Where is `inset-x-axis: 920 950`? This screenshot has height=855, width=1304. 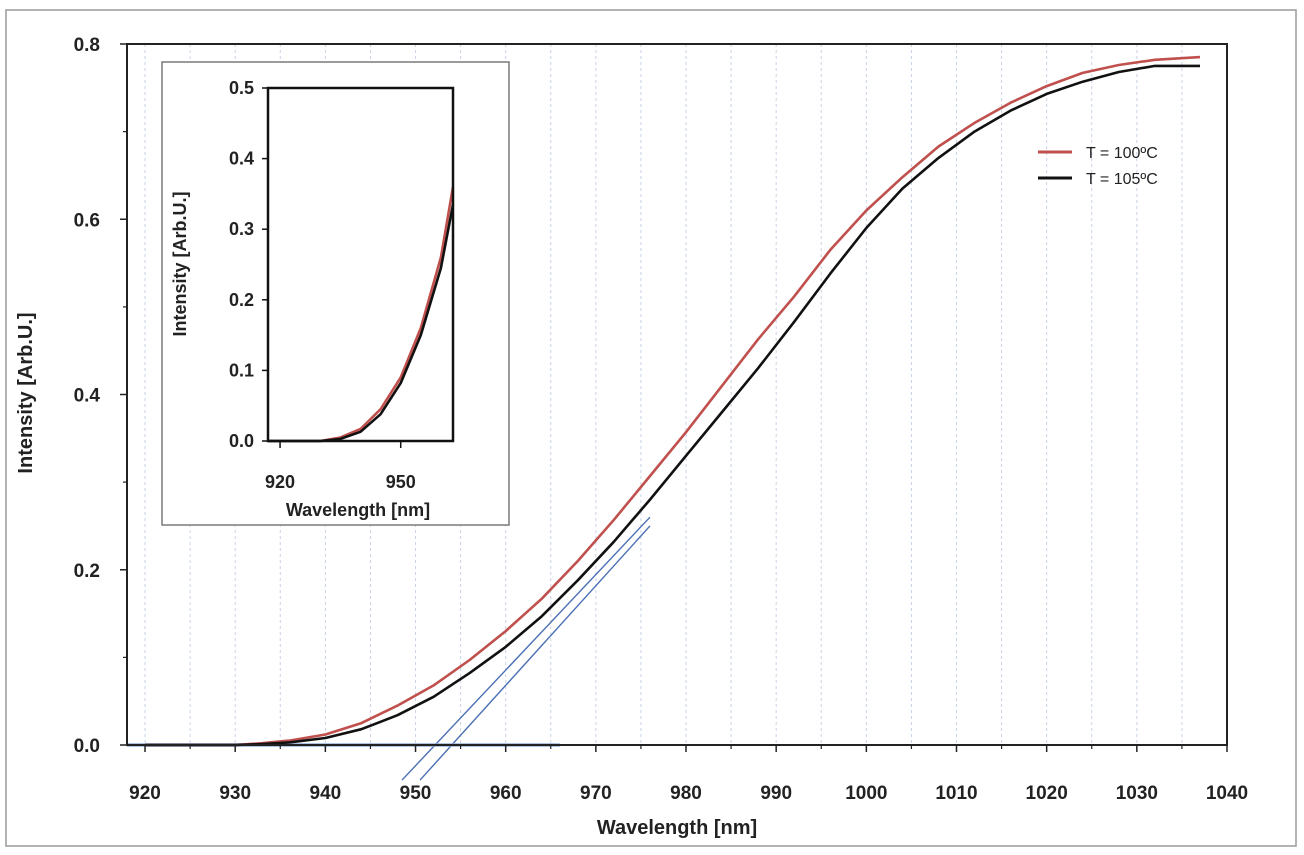 inset-x-axis: 920 950 is located at coordinates (340, 466).